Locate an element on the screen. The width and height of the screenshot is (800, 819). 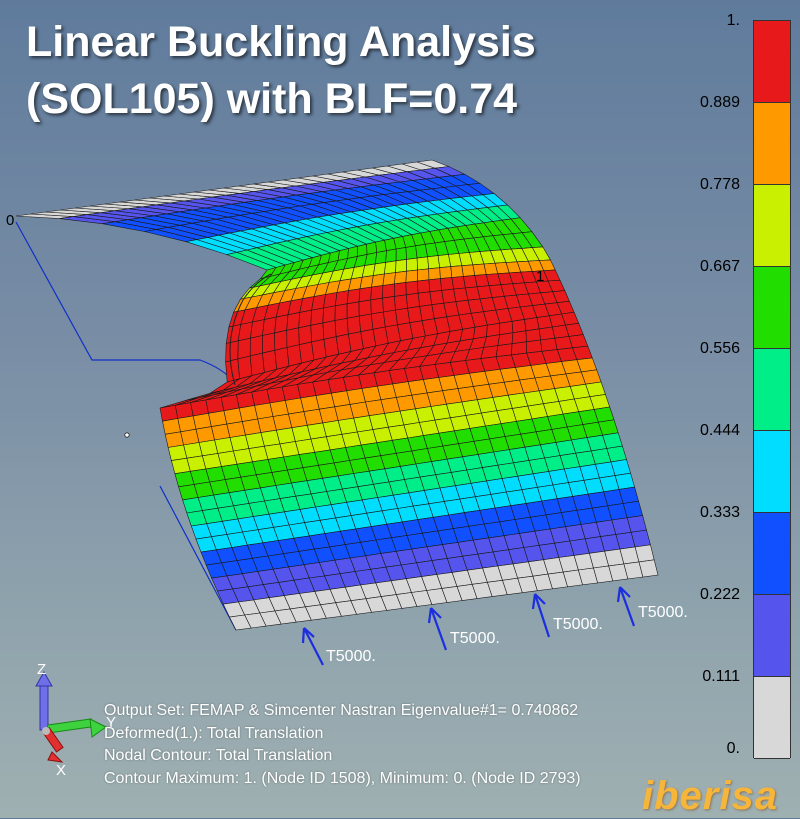
deformed-text: Deformed(1.): Total Translation is located at coordinates (214, 733).